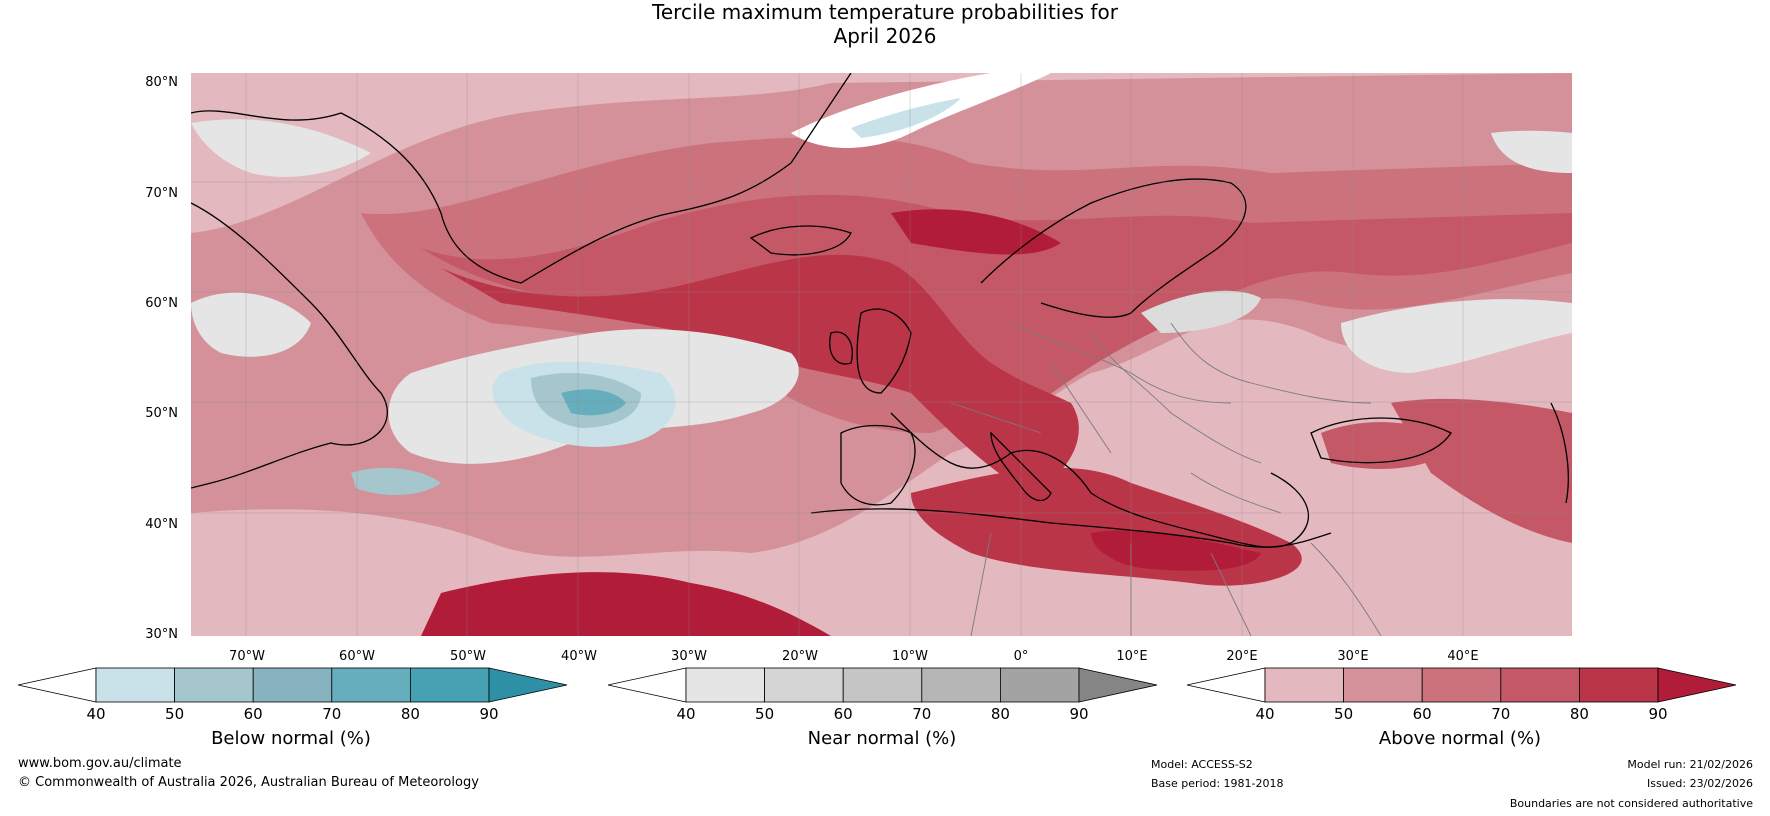 The height and width of the screenshot is (816, 1770). What do you see at coordinates (57, 685) in the screenshot?
I see `colorbar-below-extend-low` at bounding box center [57, 685].